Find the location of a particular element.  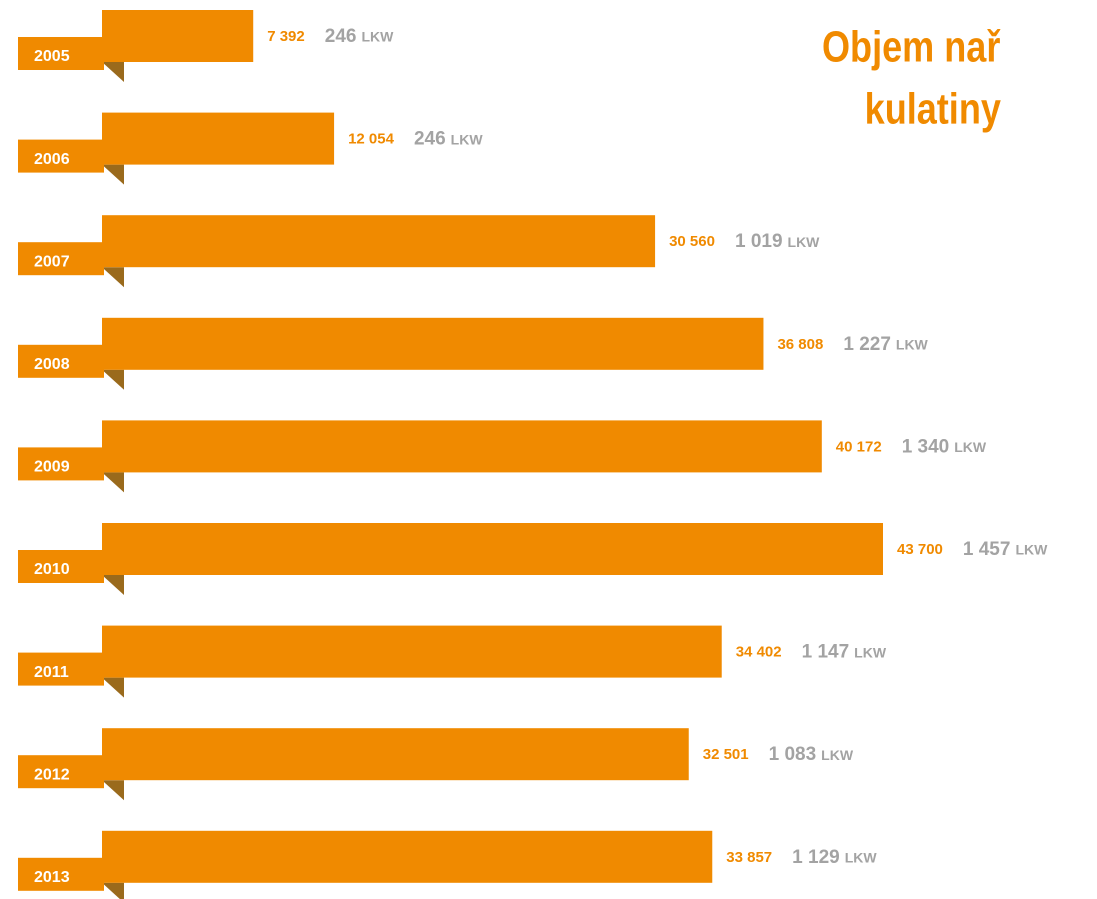

value-label: 30 560 is located at coordinates (692, 241).